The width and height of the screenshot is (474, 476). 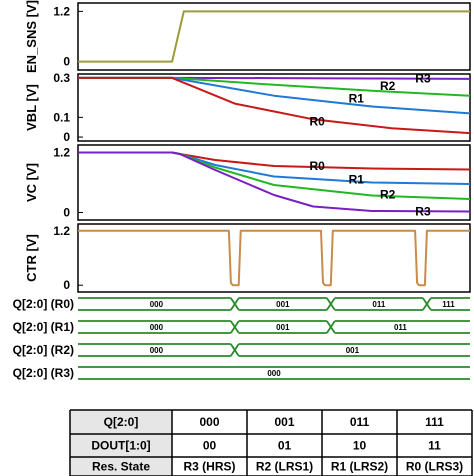 I want to click on bus-value-0-3: 111, so click(x=448, y=304).